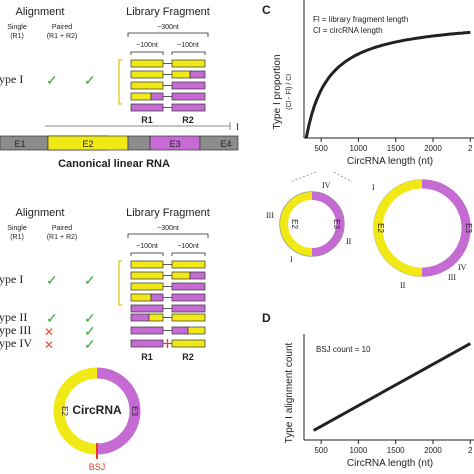 The height and width of the screenshot is (474, 474). I want to click on bsj-label: BSJ, so click(97, 467).